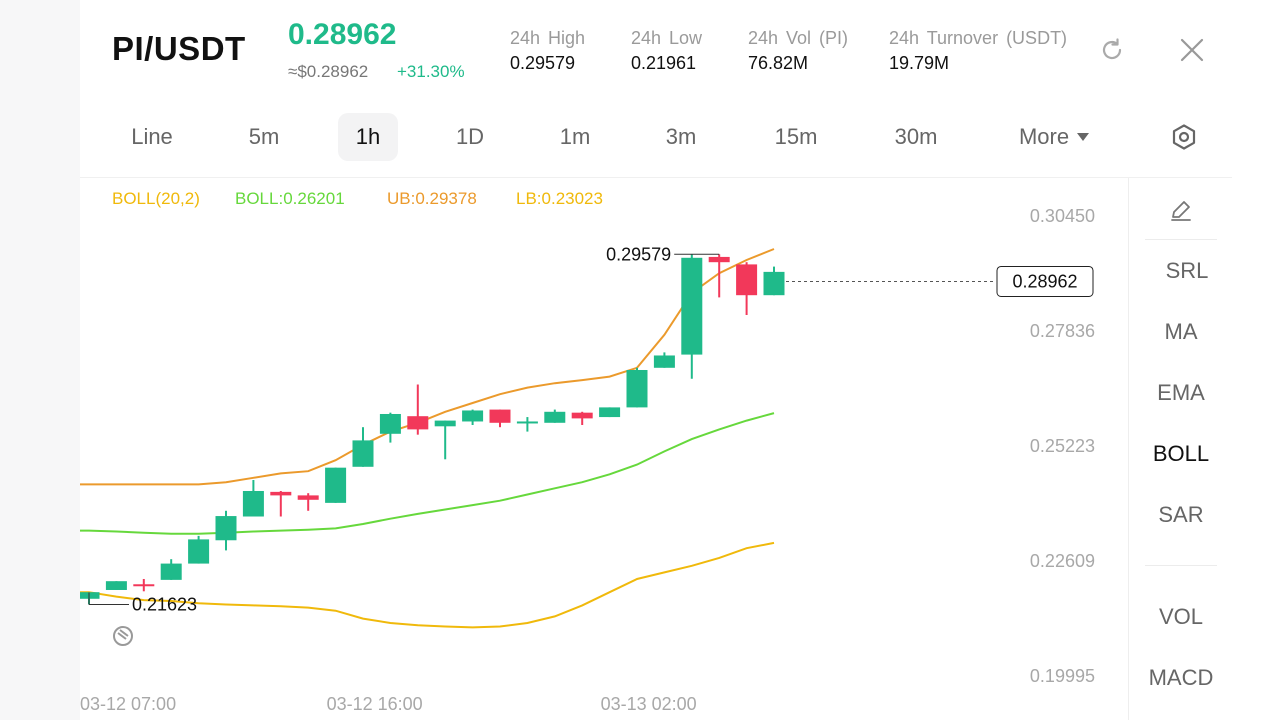 This screenshot has width=1280, height=720. What do you see at coordinates (916, 136) in the screenshot?
I see `tab-30m: 30m` at bounding box center [916, 136].